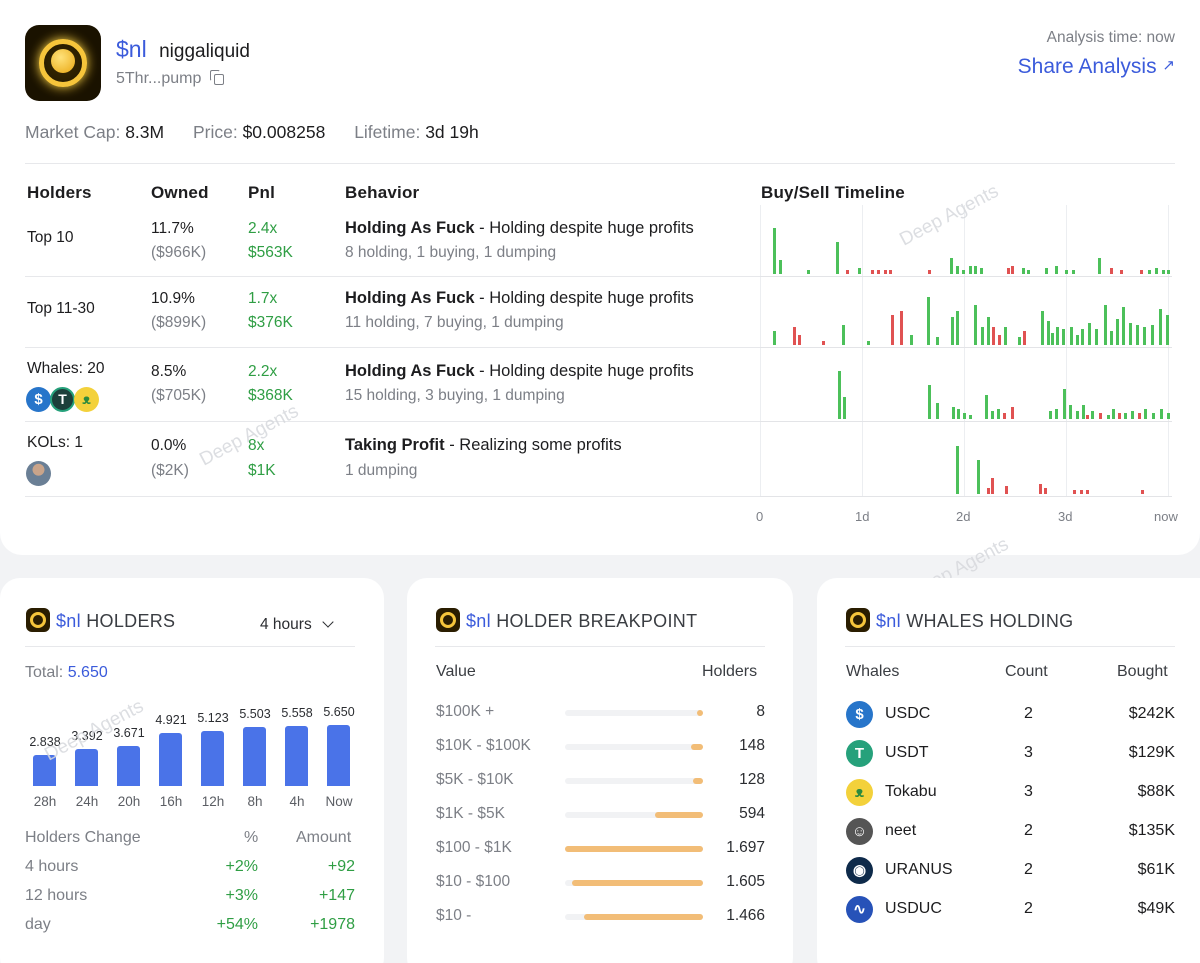 The width and height of the screenshot is (1200, 963). Describe the element at coordinates (1156, 791) in the screenshot. I see `whale-bought: $88K` at that location.